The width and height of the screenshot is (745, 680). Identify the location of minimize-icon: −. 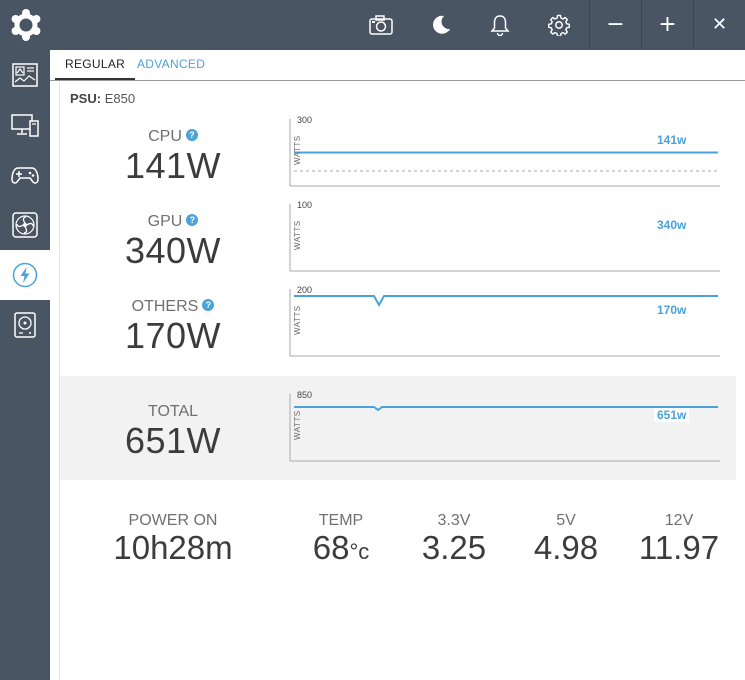
(615, 24).